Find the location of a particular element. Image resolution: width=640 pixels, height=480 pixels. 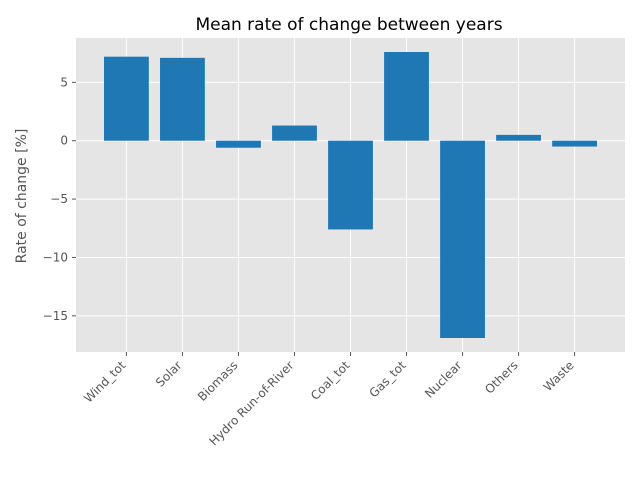

x-tick-label: Nuclear is located at coordinates (443, 379).